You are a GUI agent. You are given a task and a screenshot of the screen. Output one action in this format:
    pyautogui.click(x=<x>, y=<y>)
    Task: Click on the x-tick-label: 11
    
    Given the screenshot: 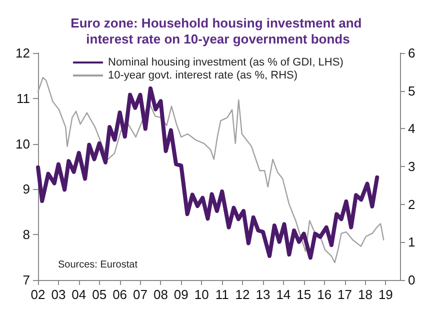 What is the action you would take?
    pyautogui.click(x=222, y=294)
    